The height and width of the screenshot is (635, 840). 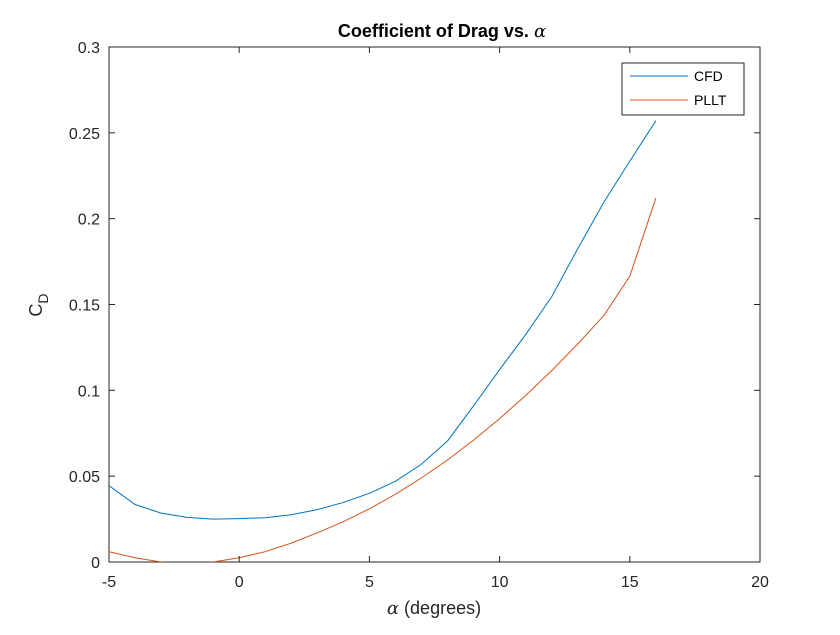 I want to click on x-tick-label: 0, so click(x=239, y=582).